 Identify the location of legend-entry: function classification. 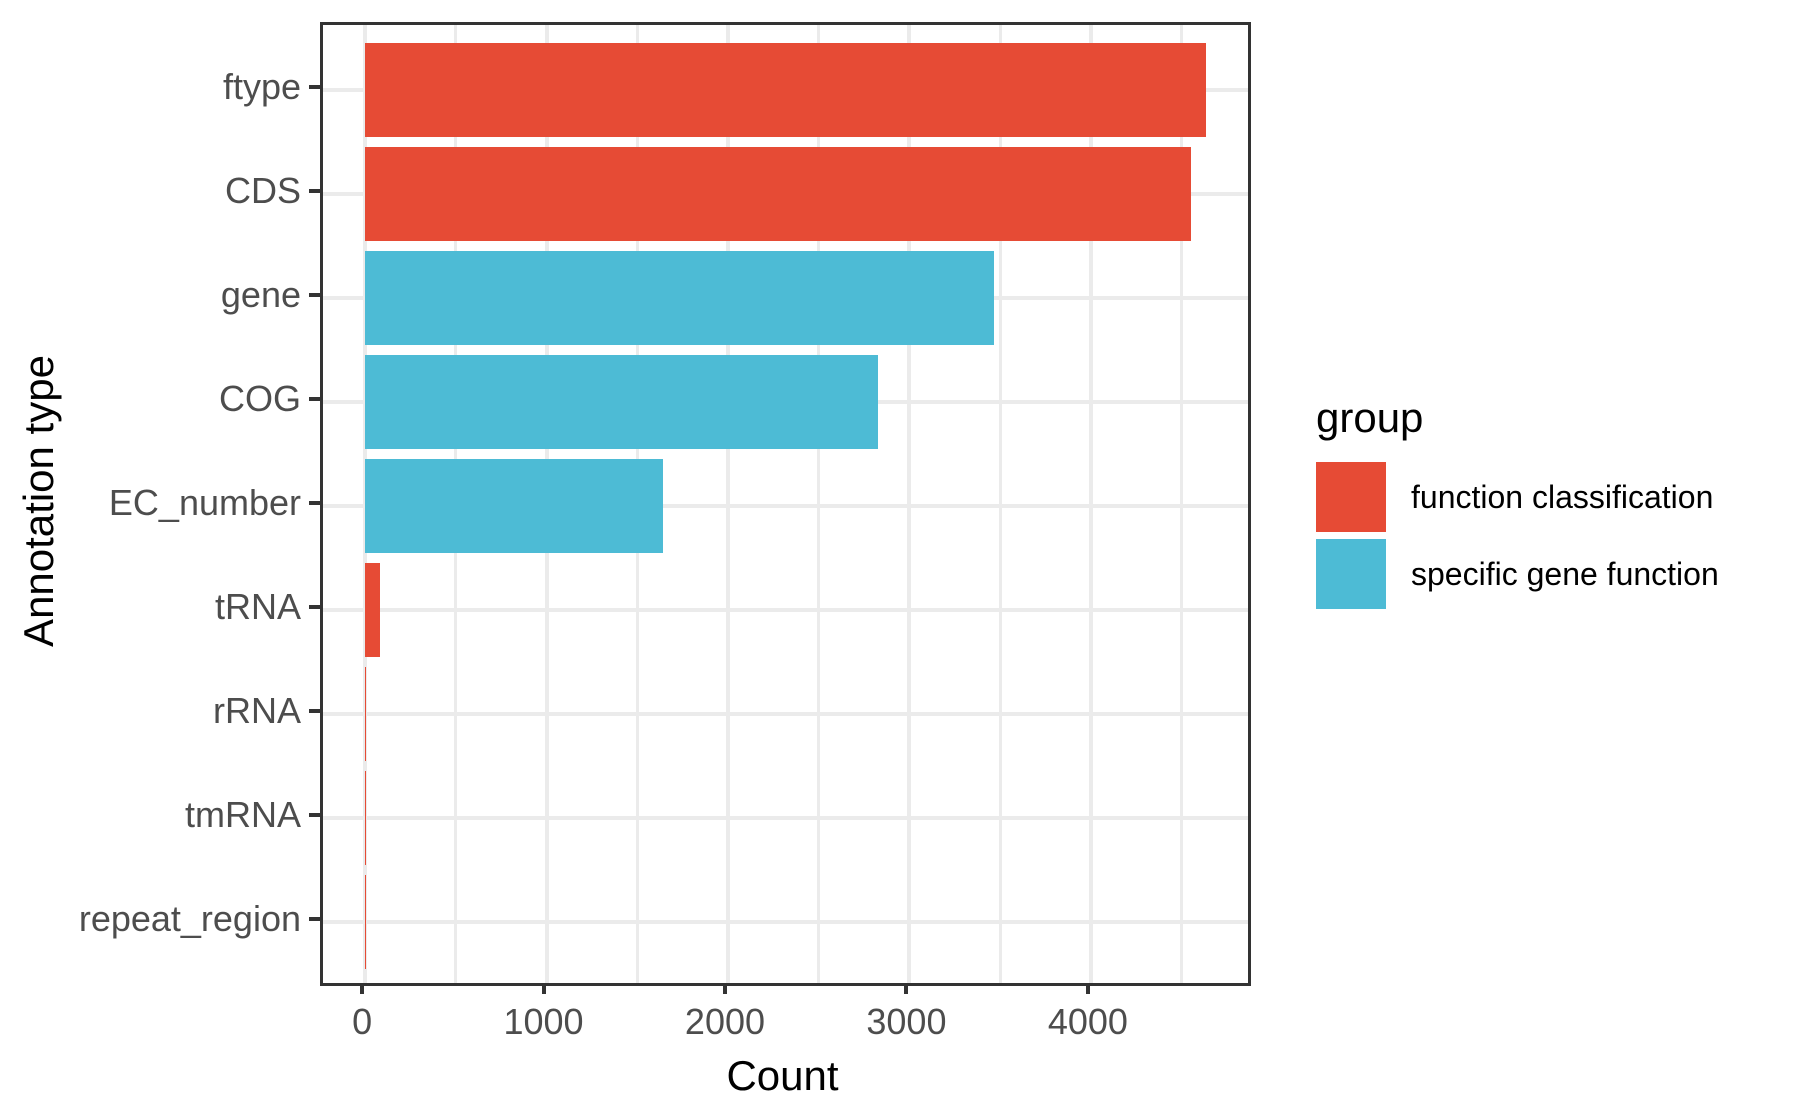
(1517, 497).